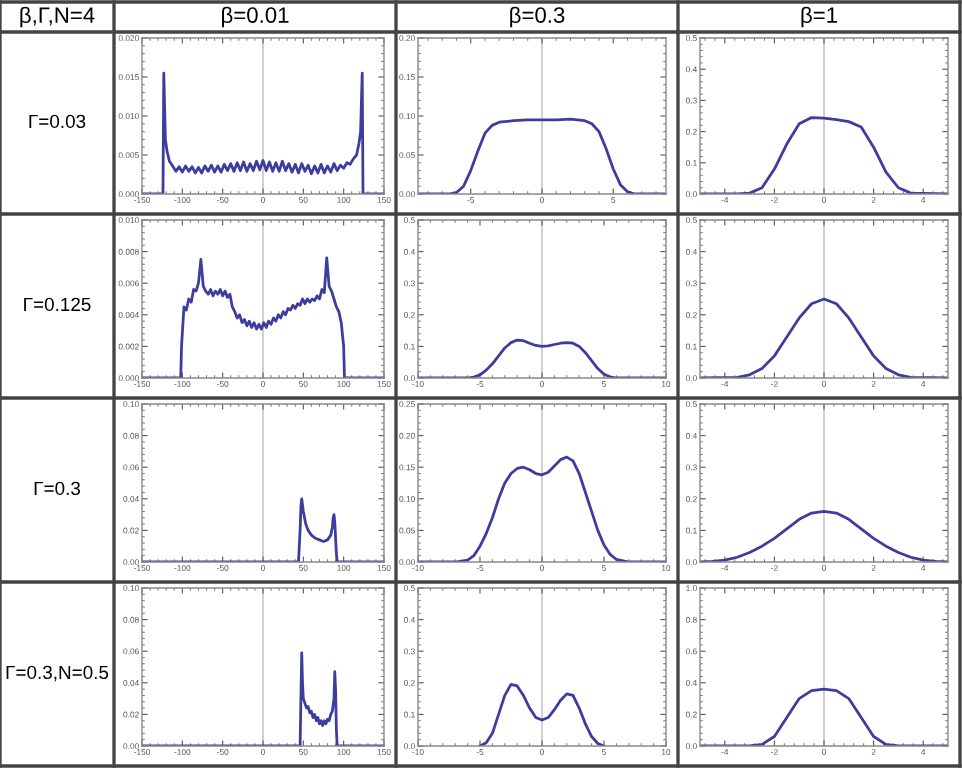 Image resolution: width=962 pixels, height=770 pixels. What do you see at coordinates (819, 17) in the screenshot?
I see `chart-title: β=1` at bounding box center [819, 17].